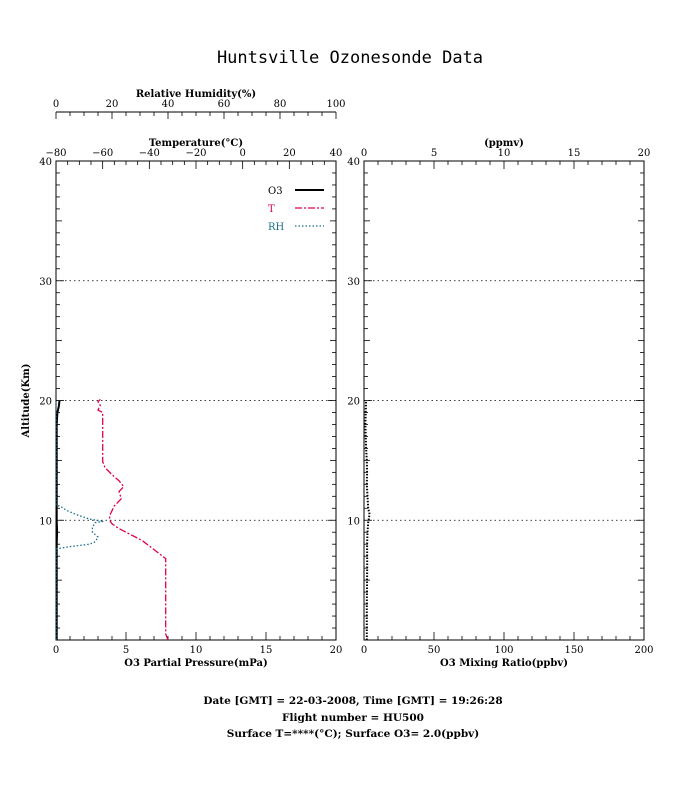 This screenshot has width=700, height=800. Describe the element at coordinates (168, 104) in the screenshot. I see `rh-tick-label: 40` at that location.